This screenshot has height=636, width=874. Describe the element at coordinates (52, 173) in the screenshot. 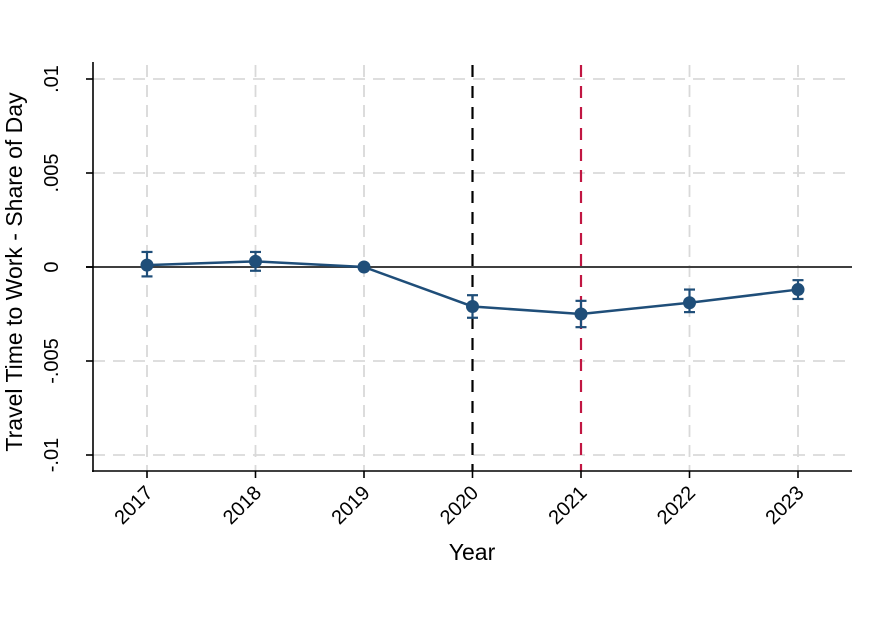

I see `y-tick-label: .005` at that location.